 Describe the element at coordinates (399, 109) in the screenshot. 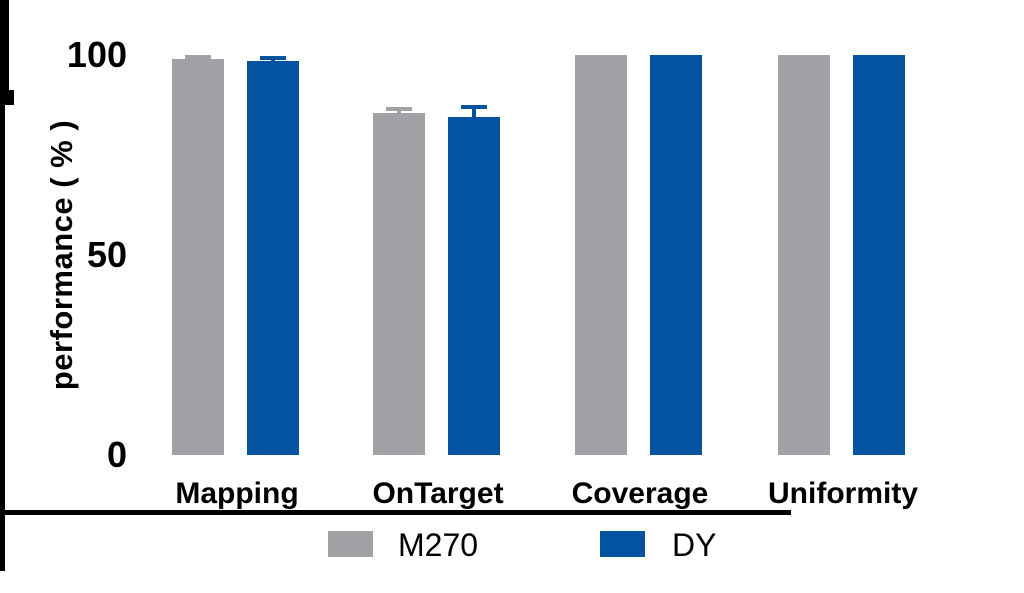

I see `error-bar-cap-m270-ontarget` at that location.